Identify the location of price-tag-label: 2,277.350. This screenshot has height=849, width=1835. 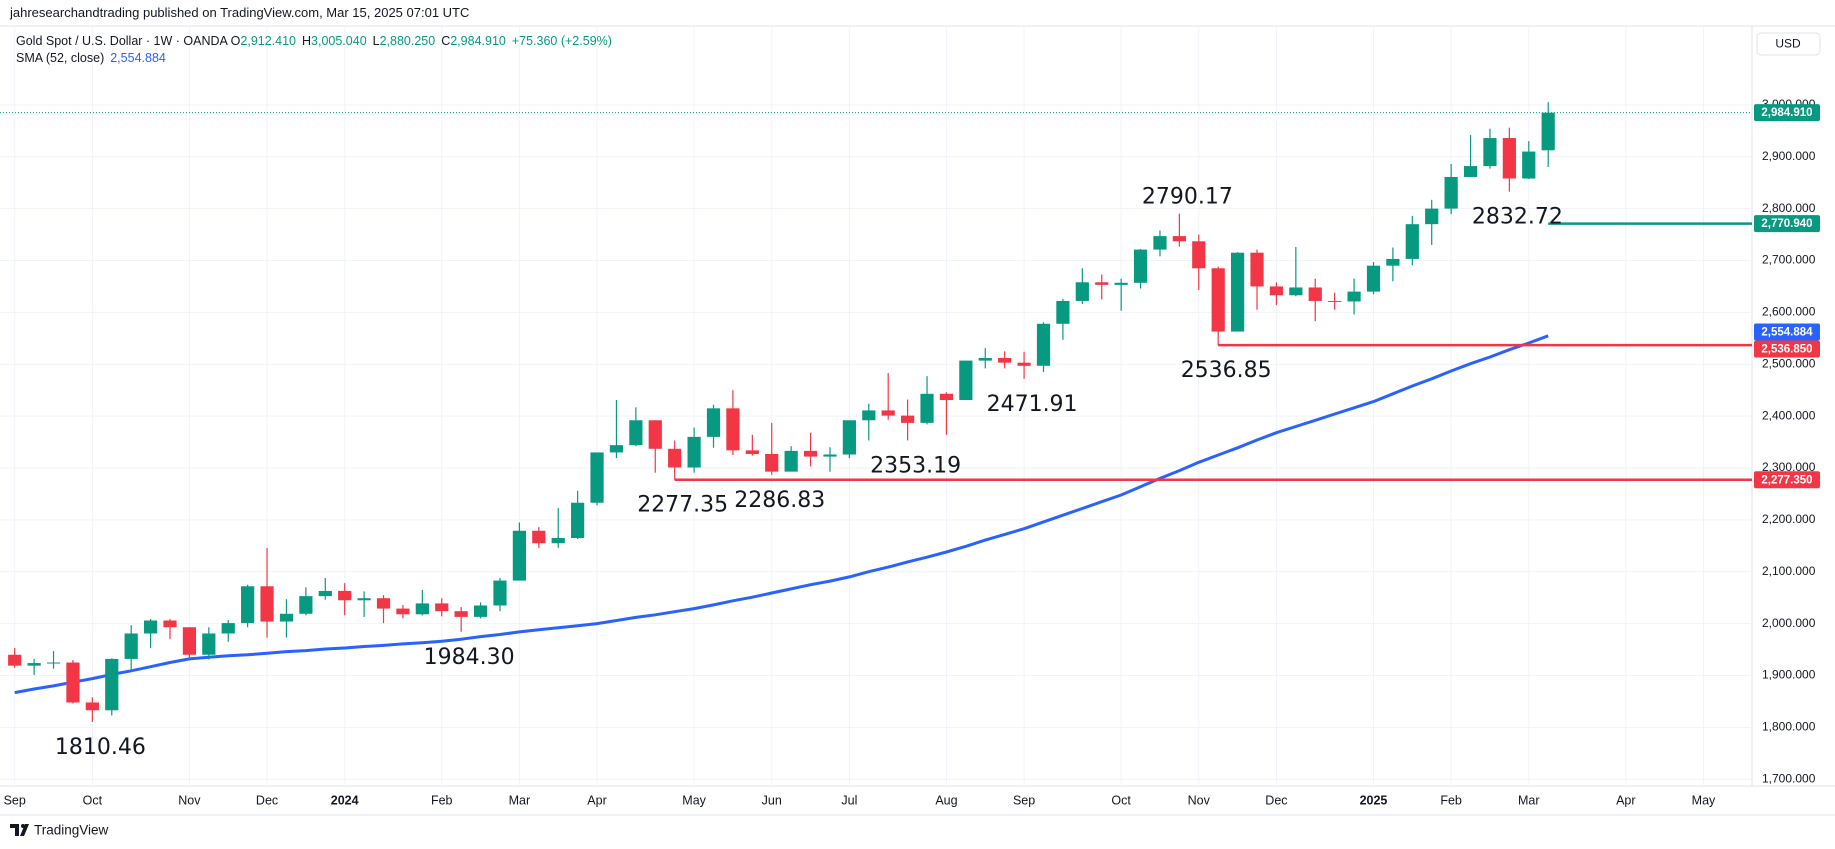
(1786, 480).